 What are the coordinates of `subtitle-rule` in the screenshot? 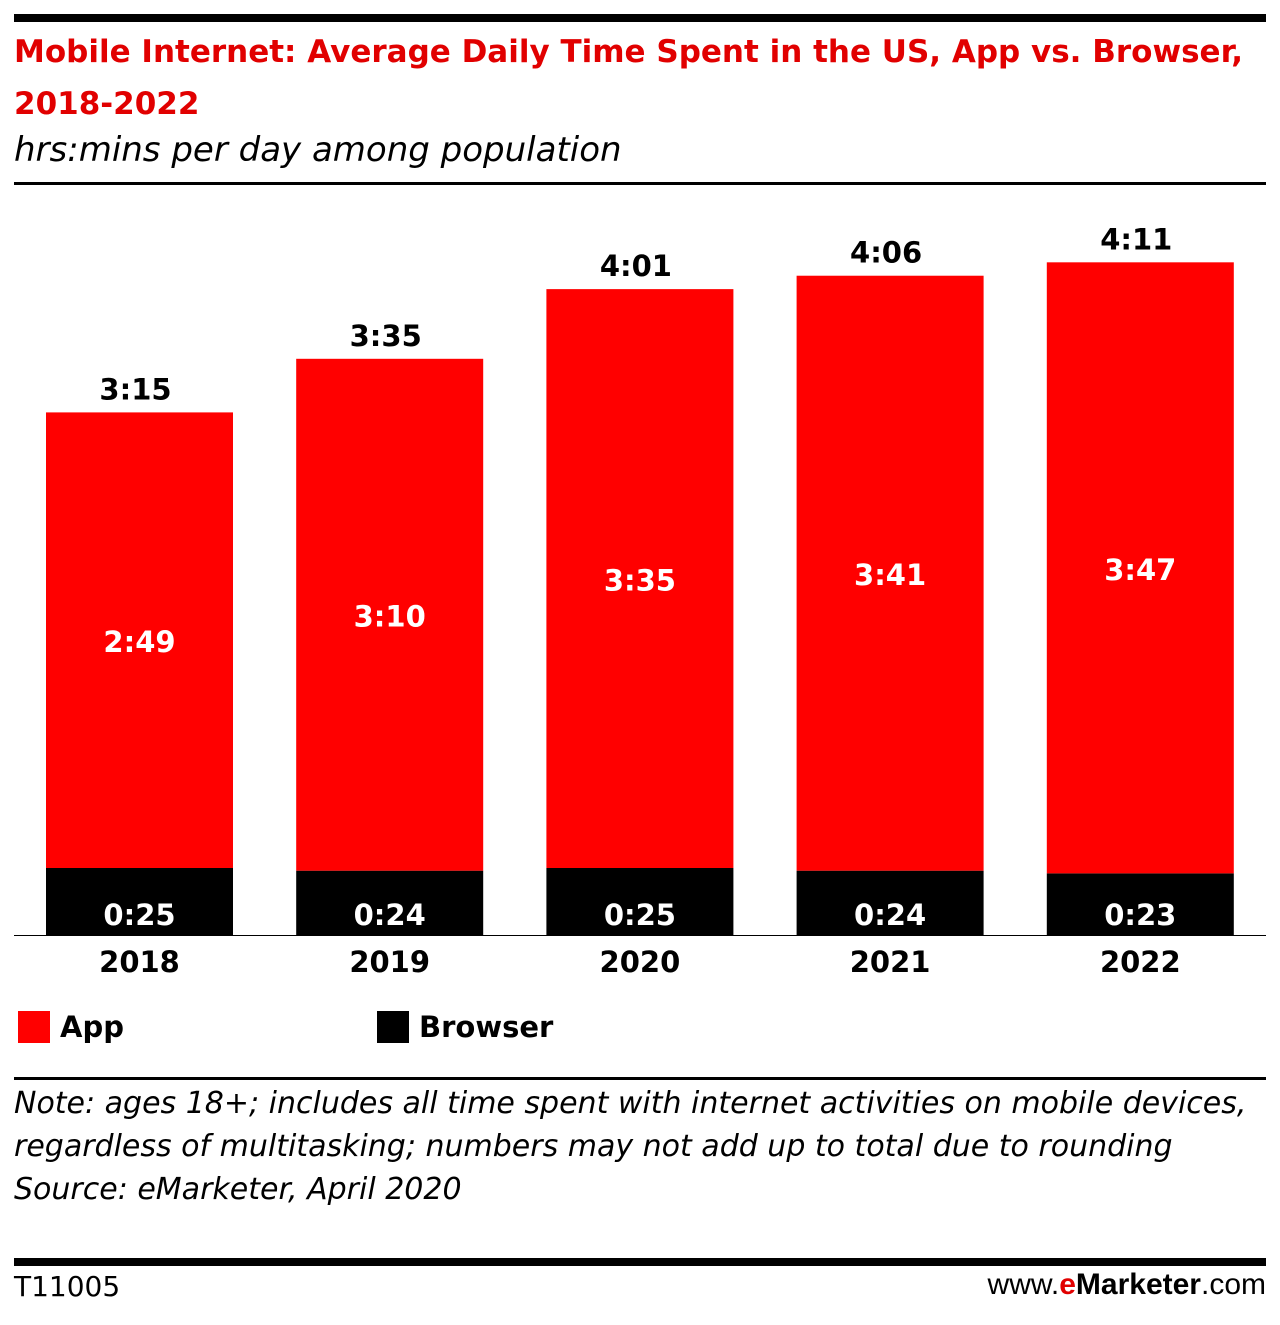 It's located at (640, 183).